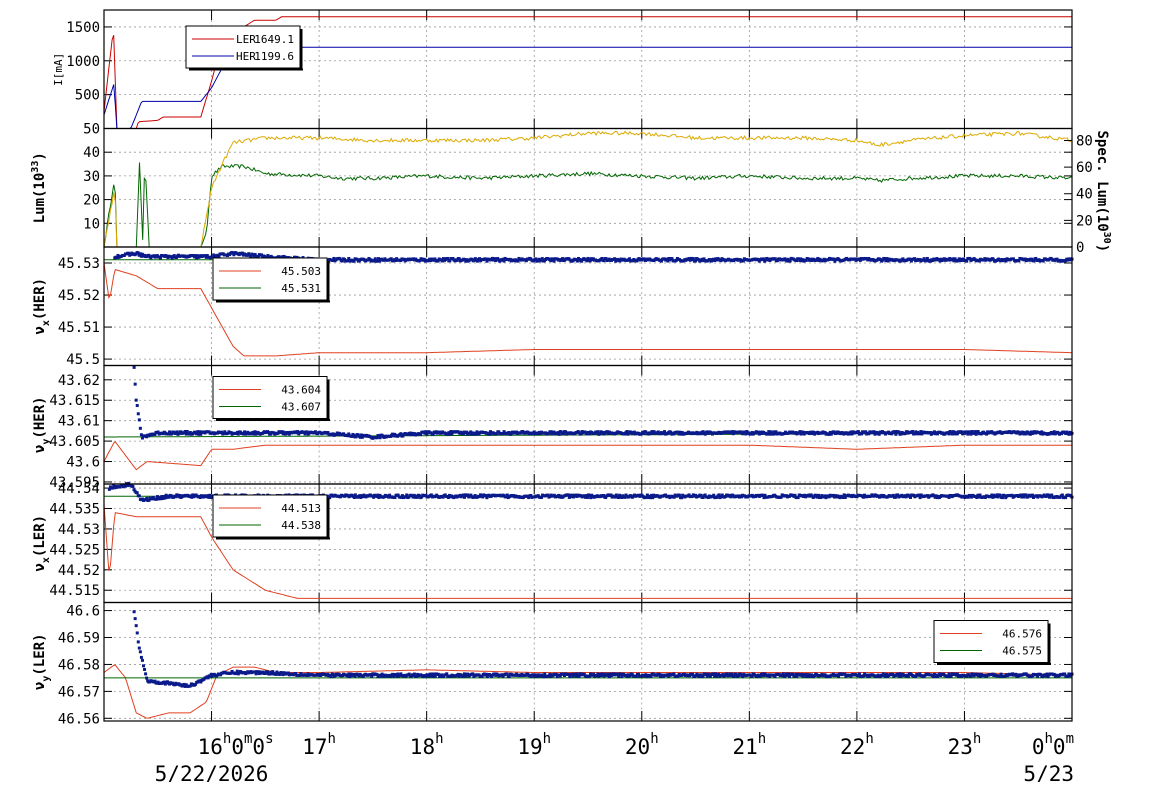 The height and width of the screenshot is (787, 1154). Describe the element at coordinates (588, 205) in the screenshot. I see `series-Lum-line` at that location.